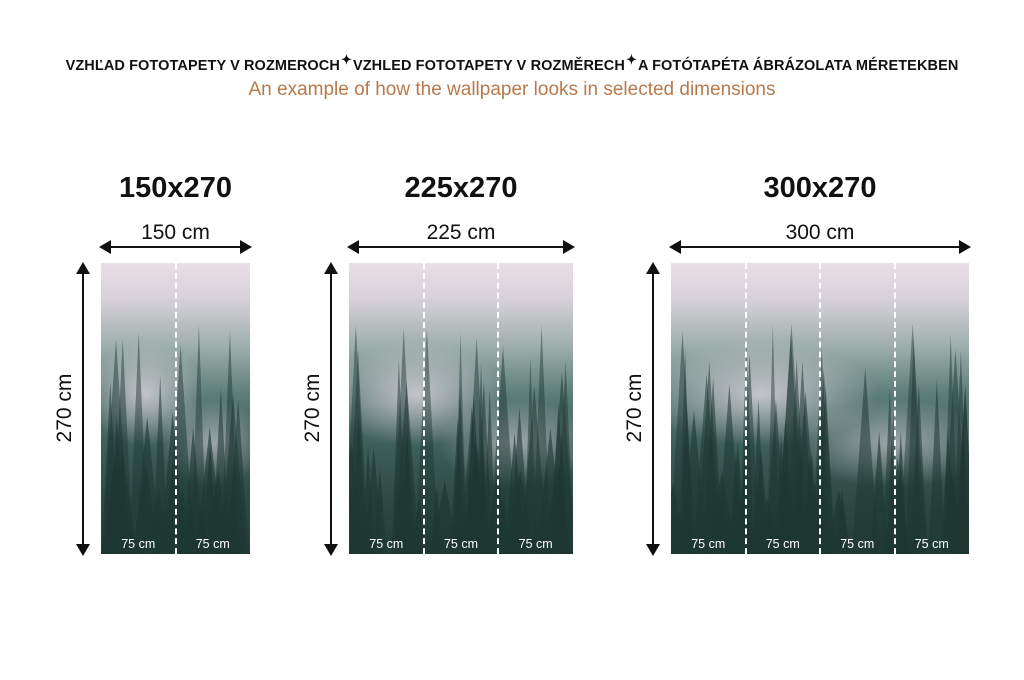  Describe the element at coordinates (202, 66) in the screenshot. I see `title-sk: VZHĽAD FOTOTAPETY V ROZMEROCH` at that location.